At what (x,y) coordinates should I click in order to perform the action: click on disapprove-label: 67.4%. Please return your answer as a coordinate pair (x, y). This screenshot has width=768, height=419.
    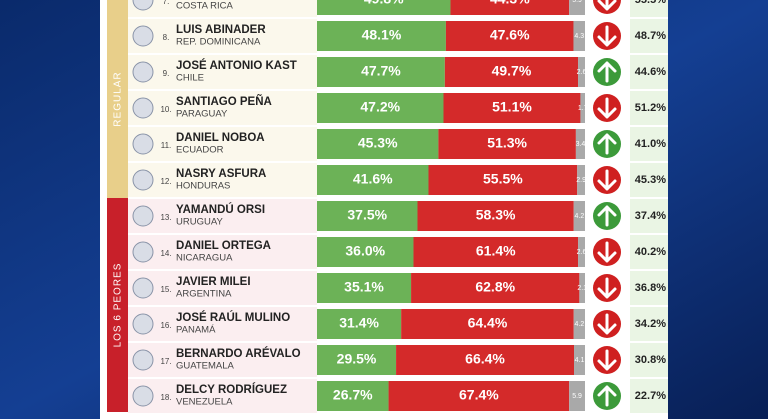
    Looking at the image, I should click on (479, 395).